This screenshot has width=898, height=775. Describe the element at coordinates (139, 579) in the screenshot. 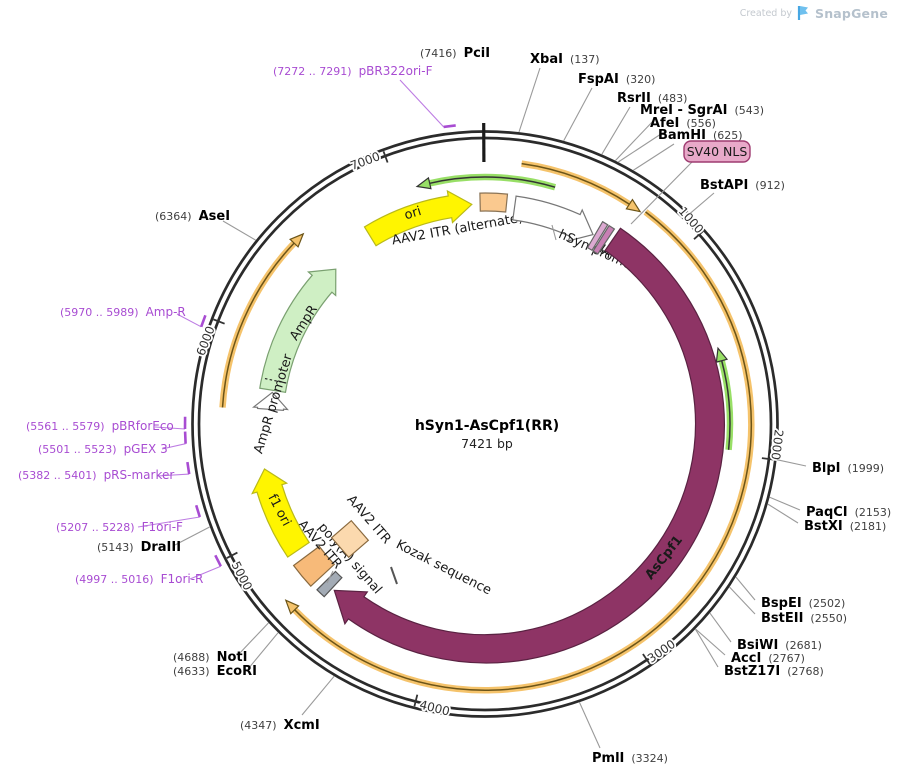

I see `primer-label: (4997 .. 5016) F1ori-R` at that location.